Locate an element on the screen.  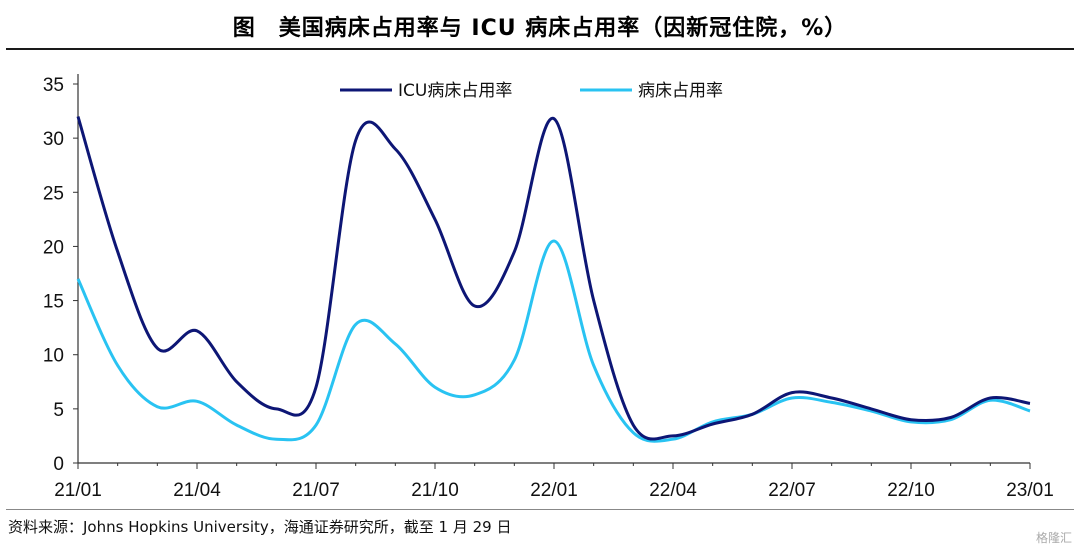
x-tick-label: 21/04 is located at coordinates (197, 490).